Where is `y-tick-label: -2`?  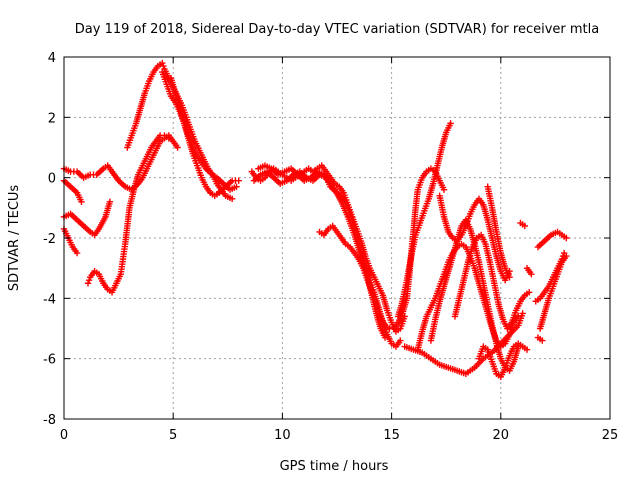
y-tick-label: -2 is located at coordinates (49, 239).